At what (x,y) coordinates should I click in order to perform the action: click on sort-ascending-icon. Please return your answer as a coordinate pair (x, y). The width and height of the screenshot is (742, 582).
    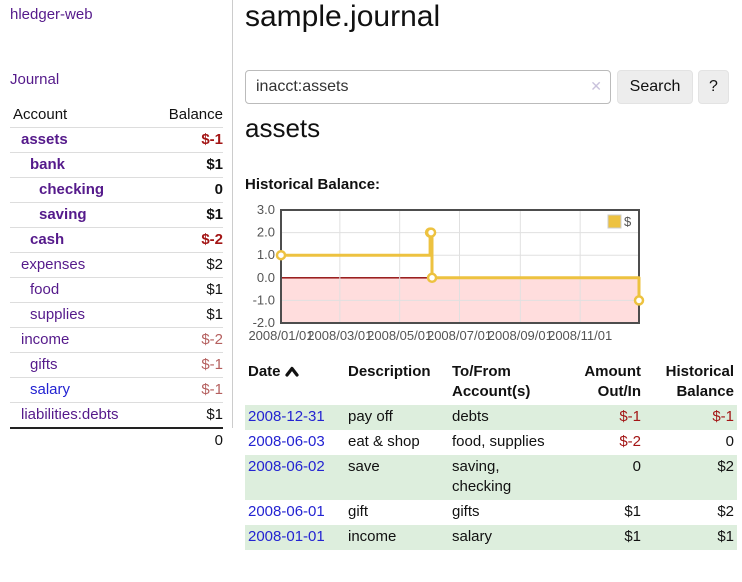
    Looking at the image, I should click on (291, 371).